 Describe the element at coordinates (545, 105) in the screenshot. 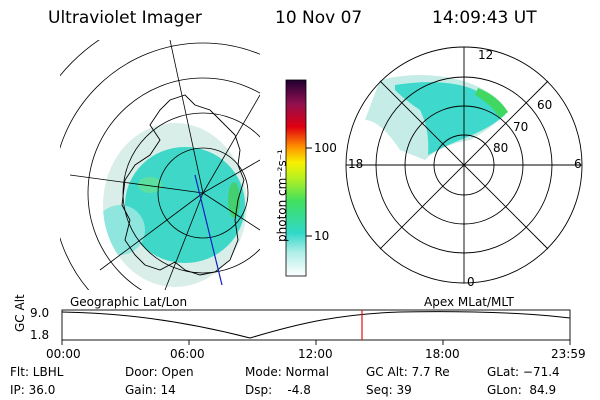

I see `lat-label-60: 60` at that location.